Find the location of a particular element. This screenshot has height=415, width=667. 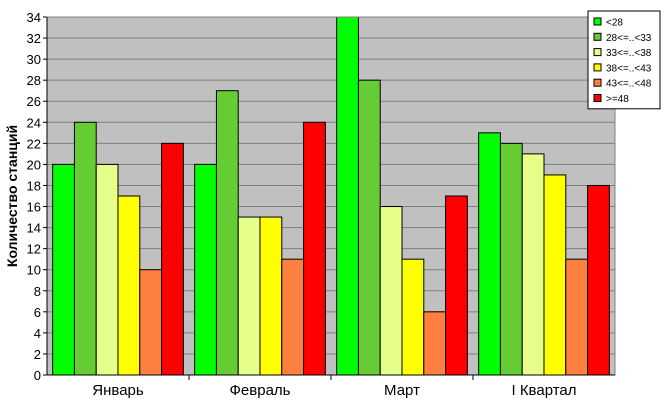

y-tick-label: 12 is located at coordinates (34, 249).